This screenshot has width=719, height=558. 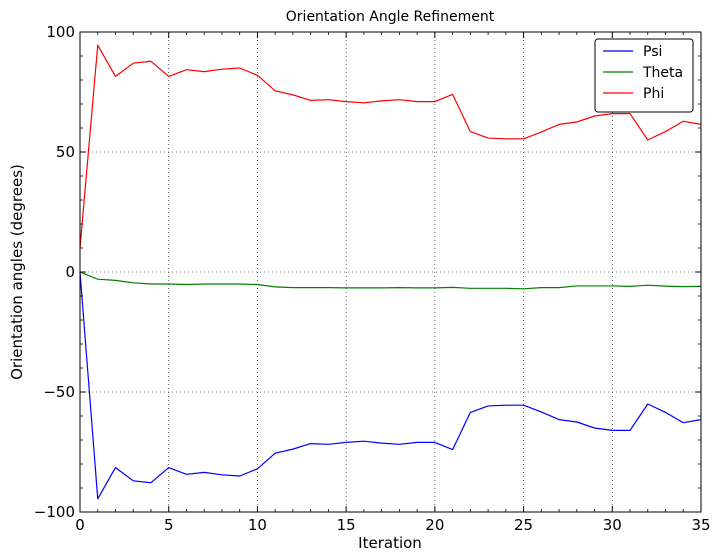 I want to click on x-axis-label: Iteration, so click(x=390, y=543).